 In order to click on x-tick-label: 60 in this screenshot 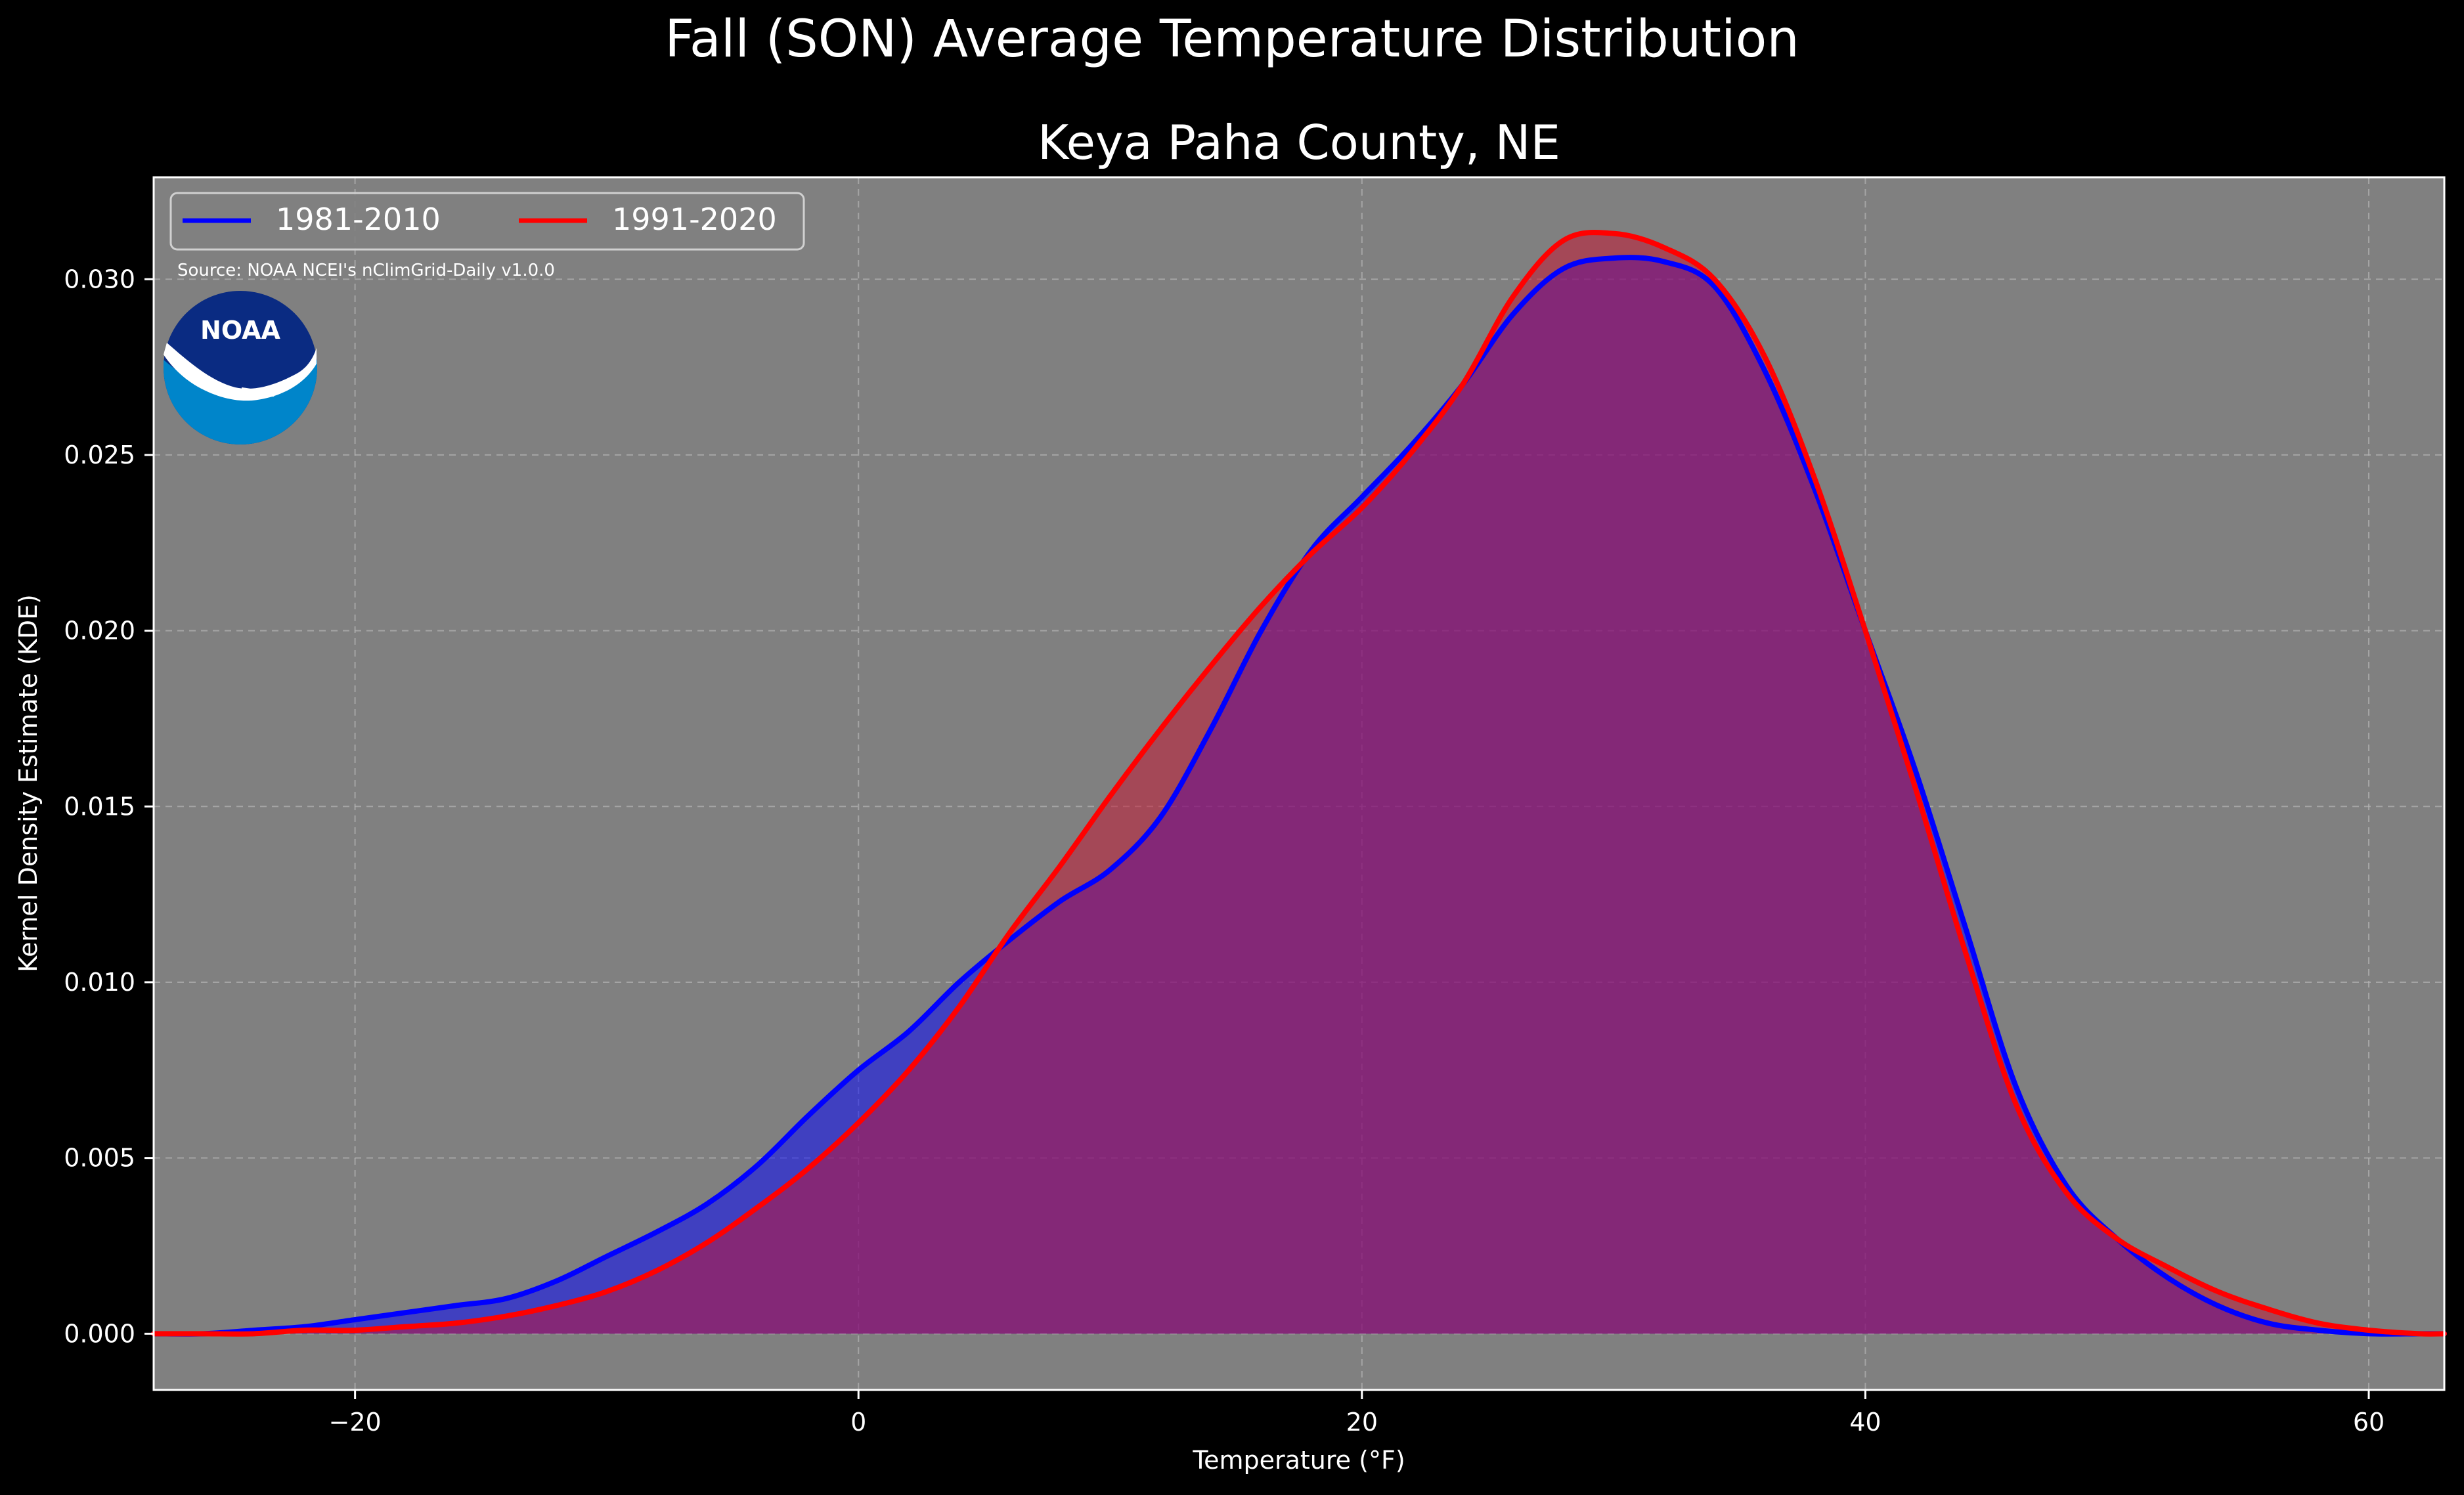, I will do `click(2369, 1422)`.